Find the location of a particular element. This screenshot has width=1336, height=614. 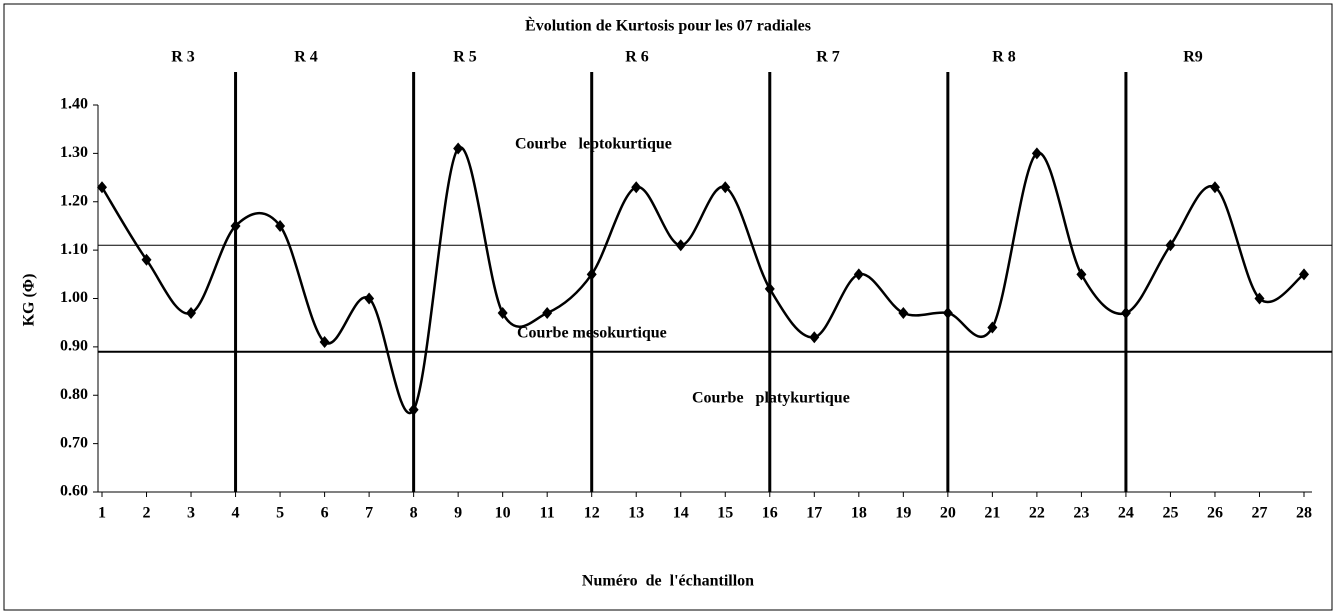

x-tick-label: 14 is located at coordinates (681, 513).